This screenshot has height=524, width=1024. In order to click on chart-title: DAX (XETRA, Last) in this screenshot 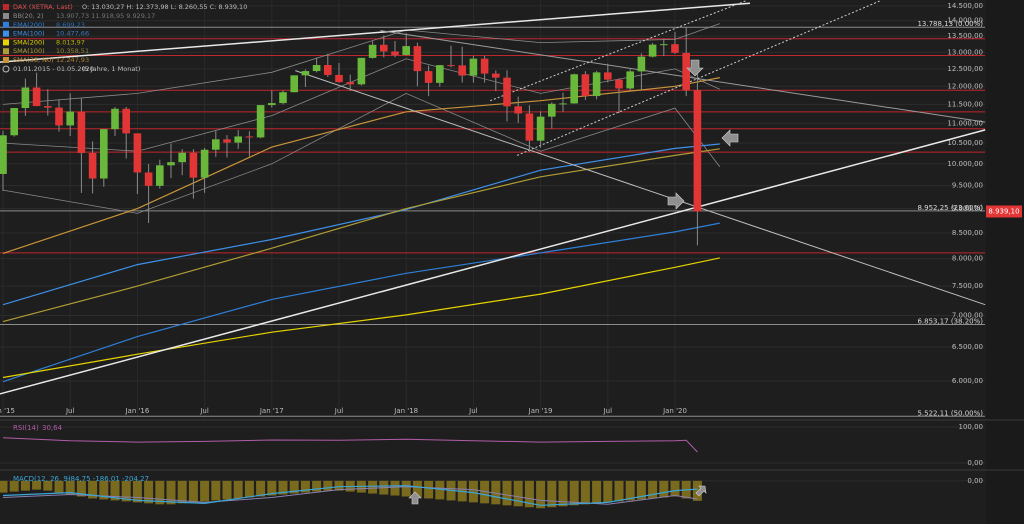, I will do `click(43, 7)`.